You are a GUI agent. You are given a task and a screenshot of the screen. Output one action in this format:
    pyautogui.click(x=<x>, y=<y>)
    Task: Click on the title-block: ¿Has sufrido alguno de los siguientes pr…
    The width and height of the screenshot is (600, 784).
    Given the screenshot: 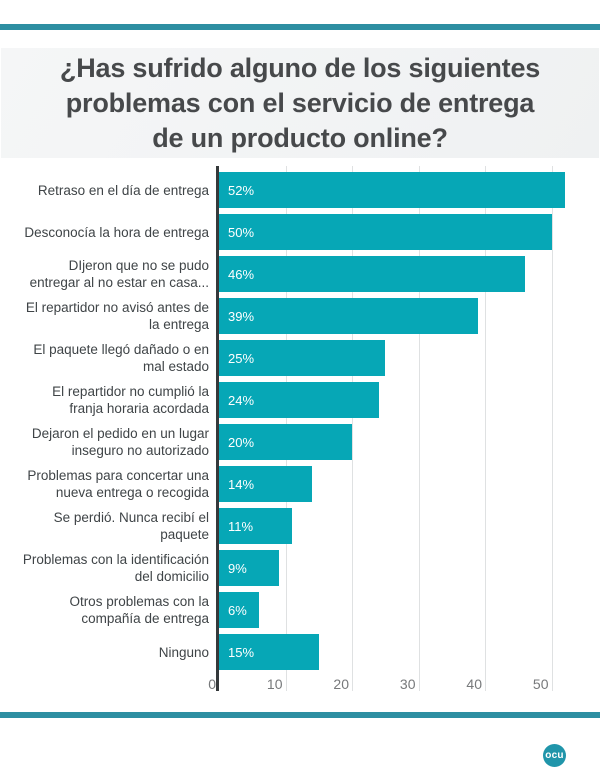 What is the action you would take?
    pyautogui.click(x=300, y=103)
    